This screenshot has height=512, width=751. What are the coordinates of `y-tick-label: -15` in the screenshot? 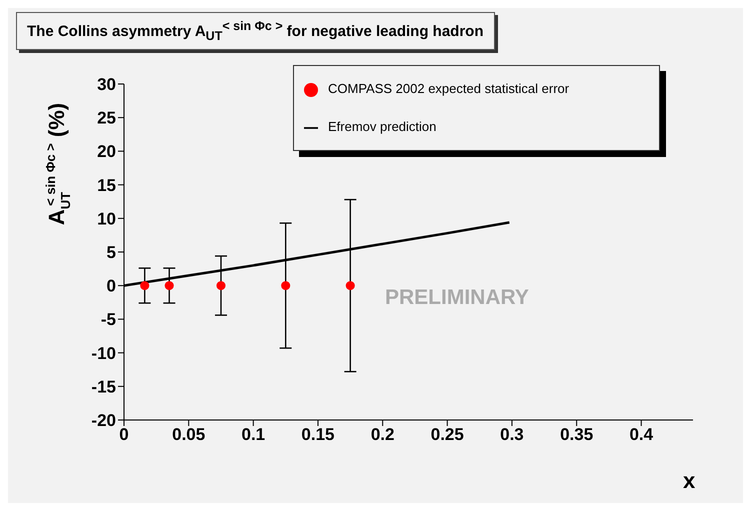 It's located at (103, 386).